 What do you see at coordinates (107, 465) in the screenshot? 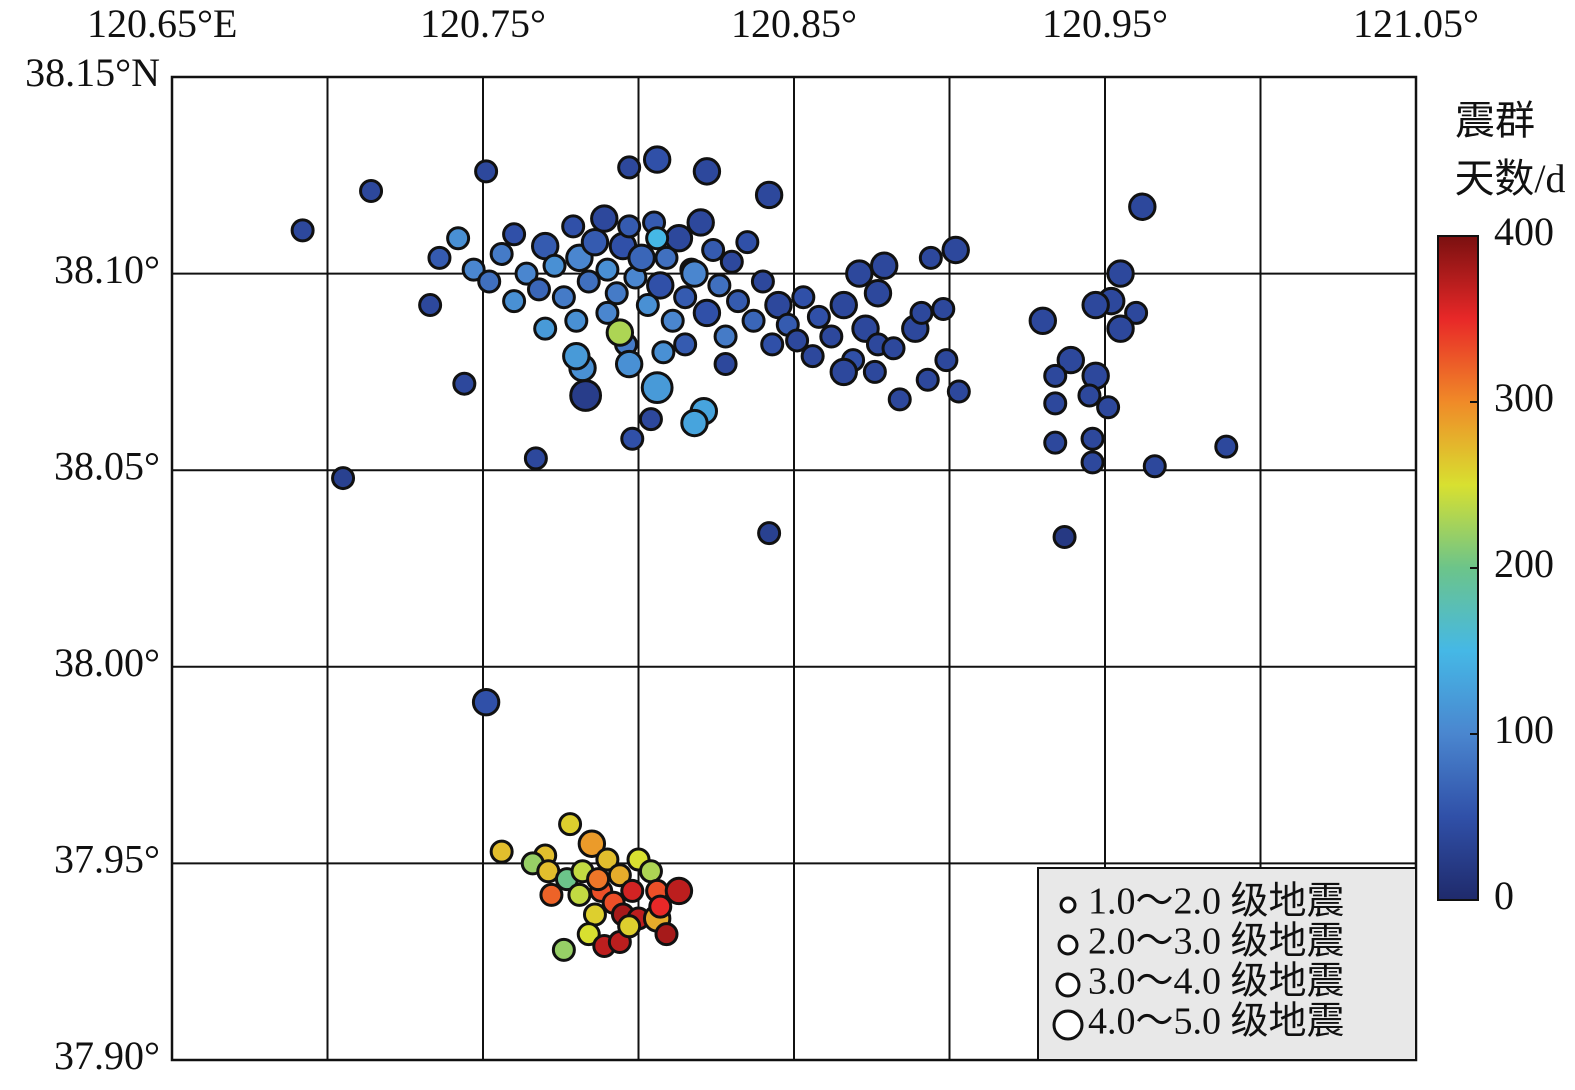
I see `y-tick-label: 38.05°` at bounding box center [107, 465].